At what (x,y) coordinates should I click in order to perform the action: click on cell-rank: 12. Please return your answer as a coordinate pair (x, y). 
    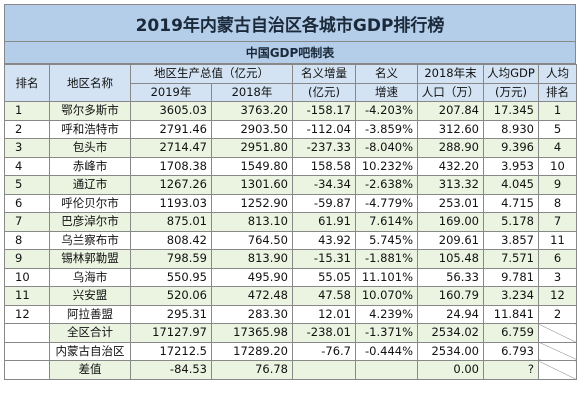
    Looking at the image, I should click on (27, 314).